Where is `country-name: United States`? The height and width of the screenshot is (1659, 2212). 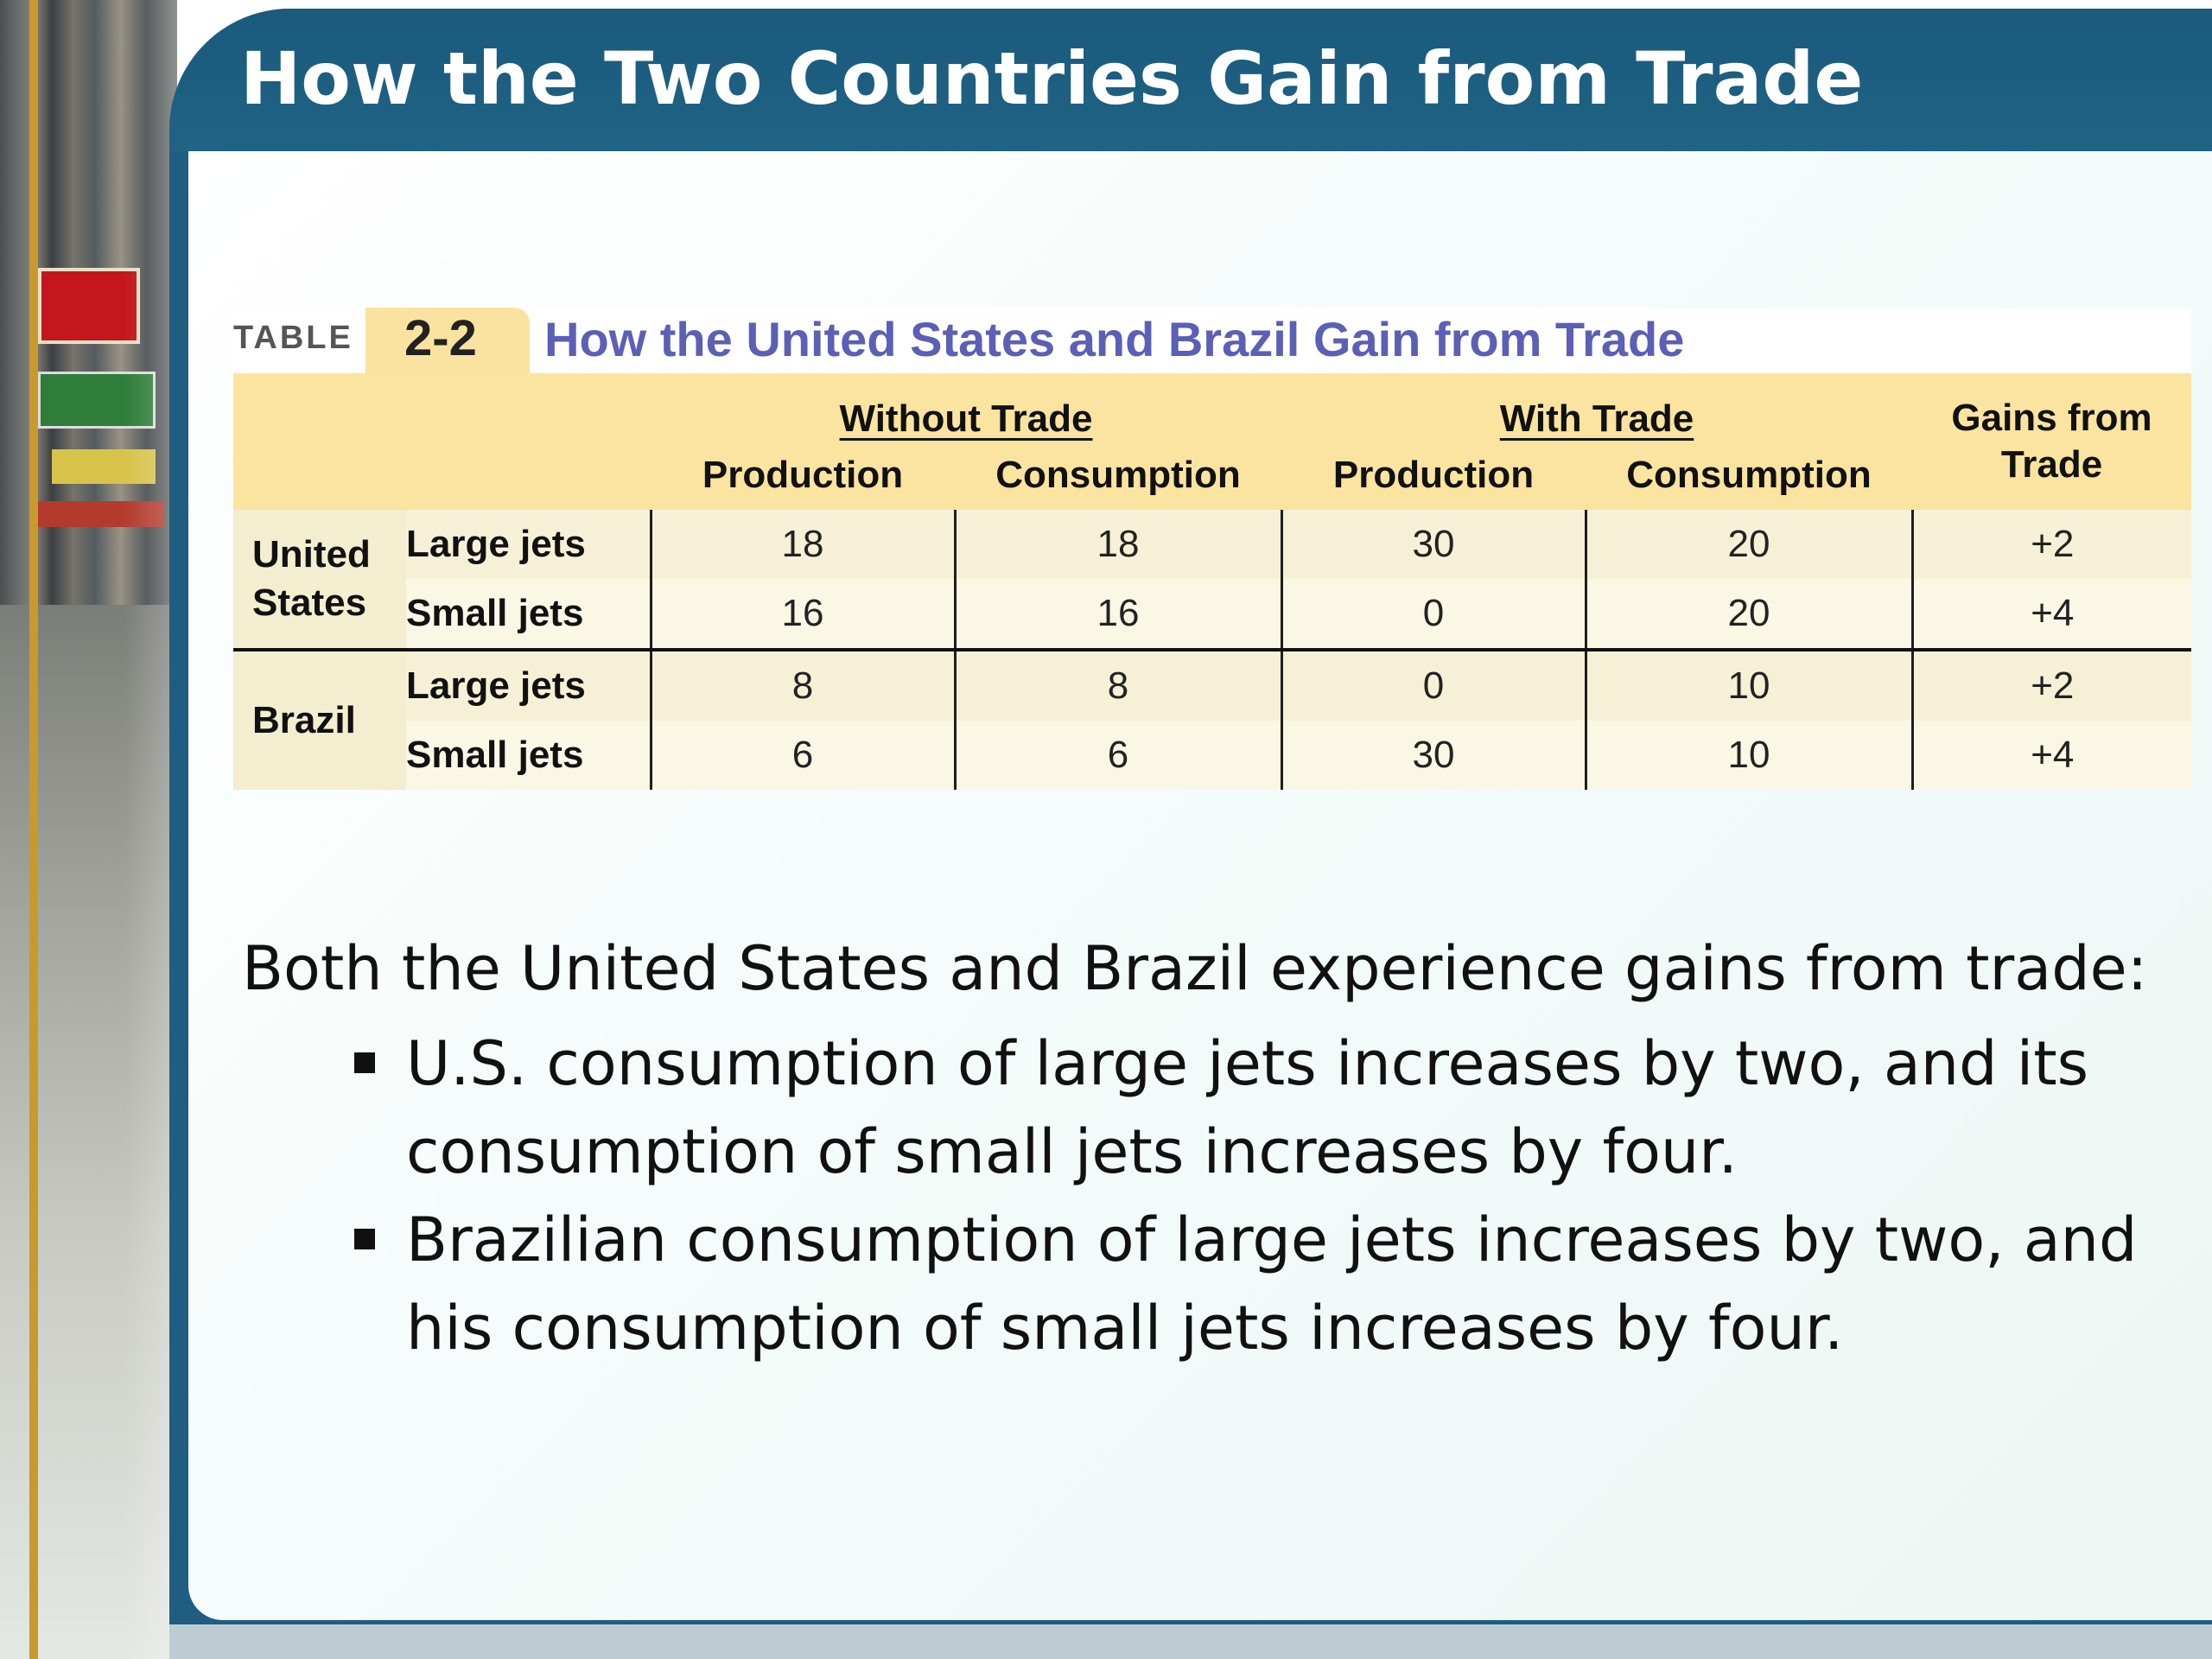 country-name: United States is located at coordinates (311, 578).